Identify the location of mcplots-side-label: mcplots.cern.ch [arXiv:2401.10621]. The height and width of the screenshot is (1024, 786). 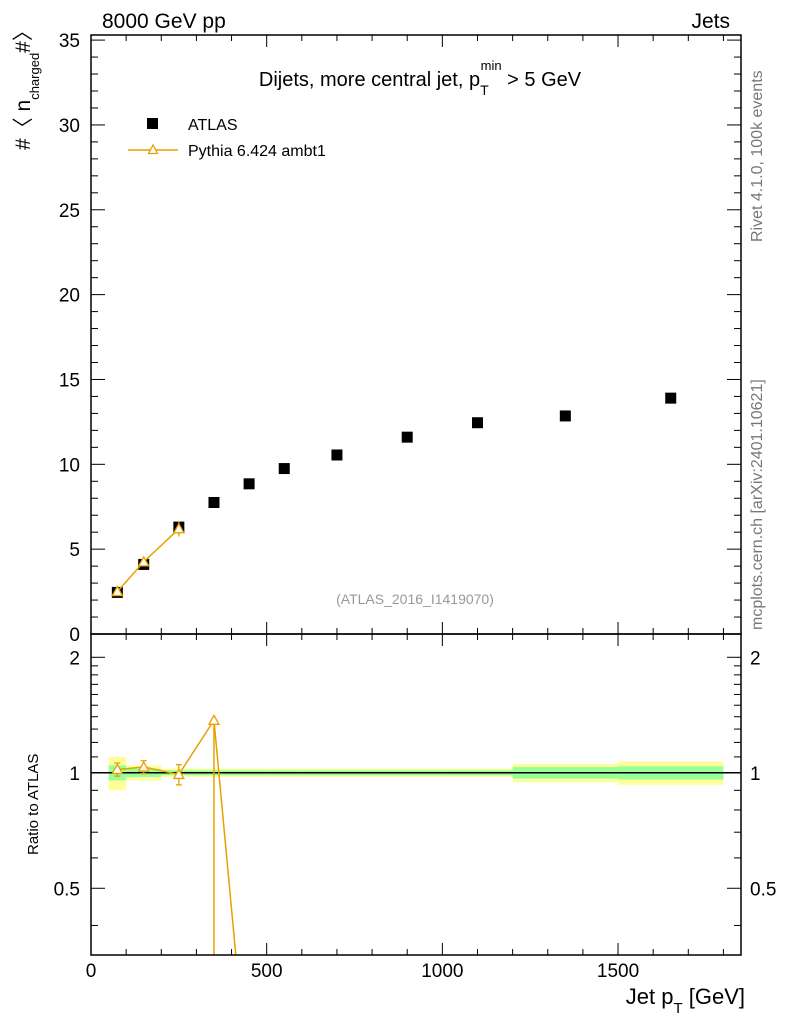
(757, 504).